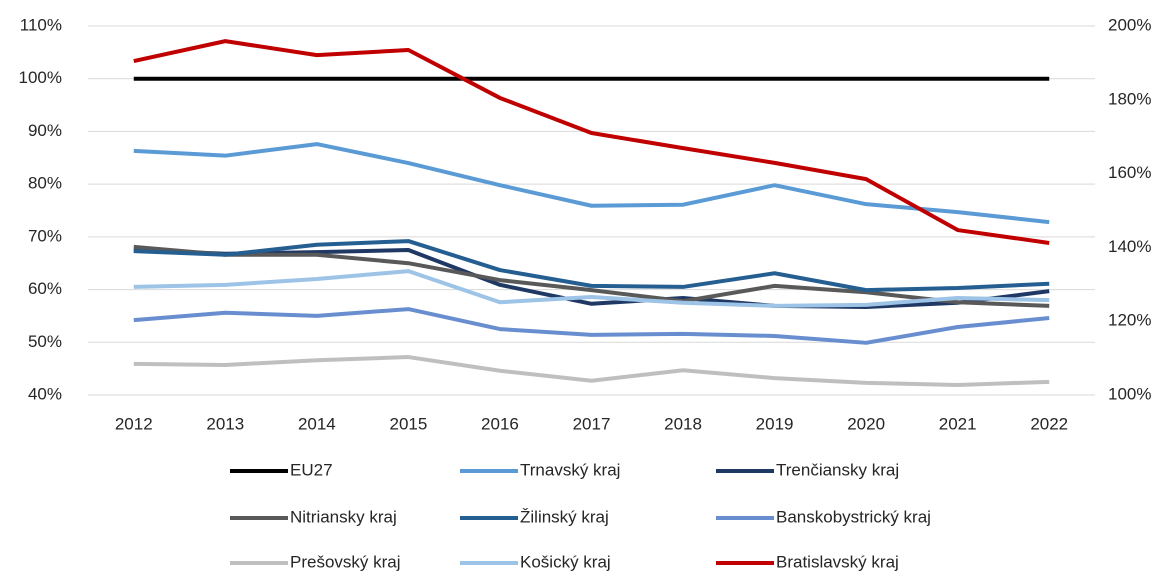 This screenshot has height=572, width=1170. Describe the element at coordinates (45, 235) in the screenshot. I see `y-tick-label: 70%` at that location.